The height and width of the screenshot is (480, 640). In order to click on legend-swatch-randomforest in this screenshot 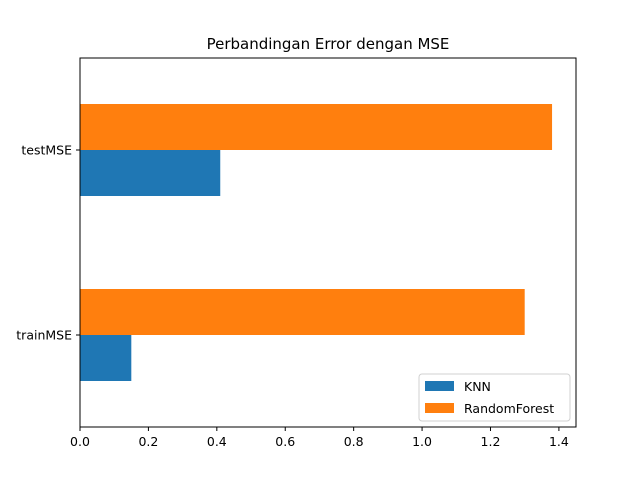, I will do `click(439, 408)`.